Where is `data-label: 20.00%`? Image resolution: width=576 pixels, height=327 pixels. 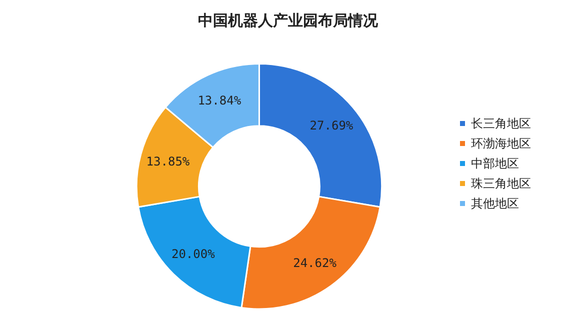 data-label: 20.00% is located at coordinates (193, 254).